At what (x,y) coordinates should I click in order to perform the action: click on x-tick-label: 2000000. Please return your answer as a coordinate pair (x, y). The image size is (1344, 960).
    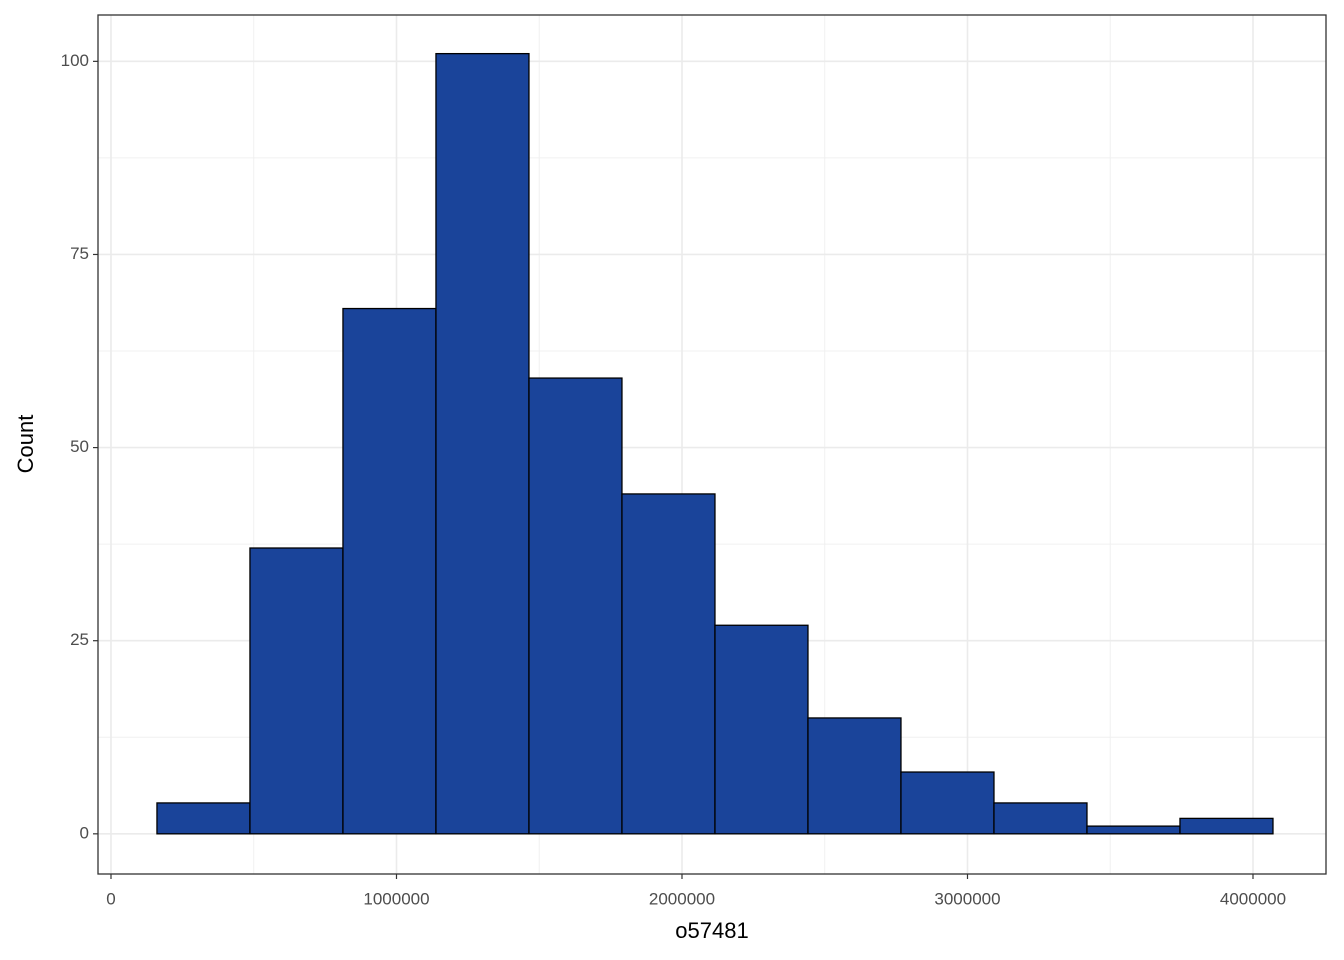
    Looking at the image, I should click on (682, 898).